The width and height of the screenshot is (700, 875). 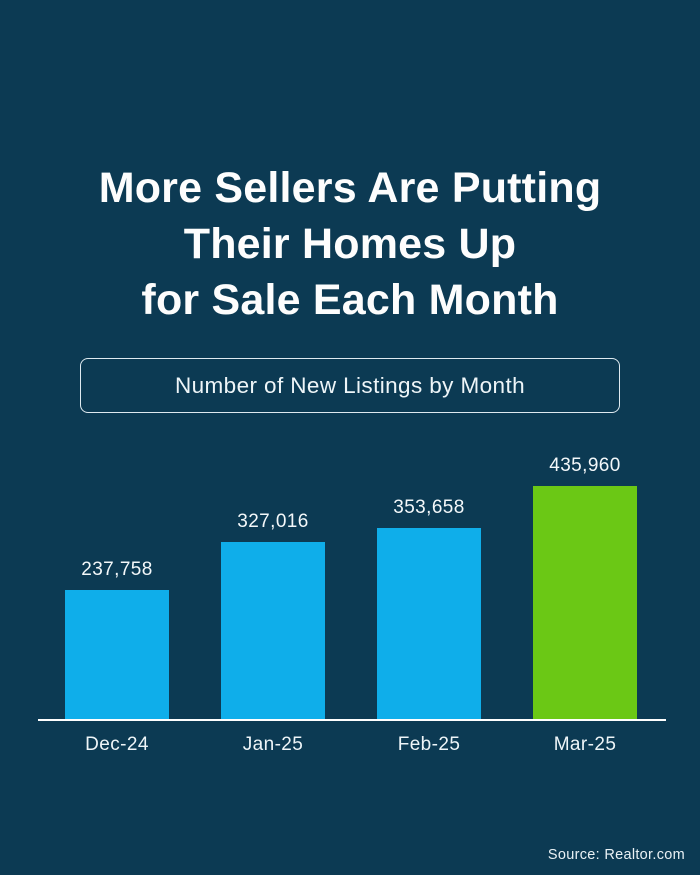 I want to click on title-line-2: Their Homes Up, so click(x=350, y=244).